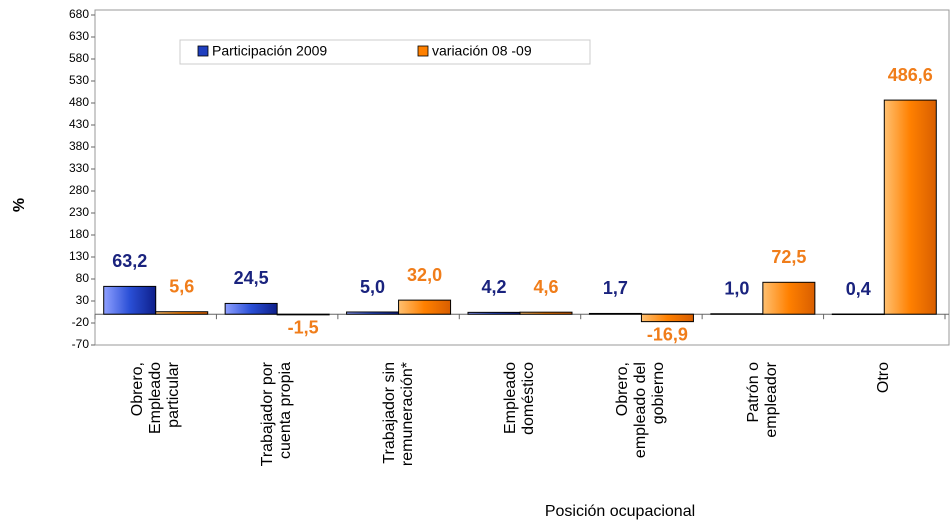  What do you see at coordinates (79, 146) in the screenshot?
I see `y-tick-label: 380` at bounding box center [79, 146].